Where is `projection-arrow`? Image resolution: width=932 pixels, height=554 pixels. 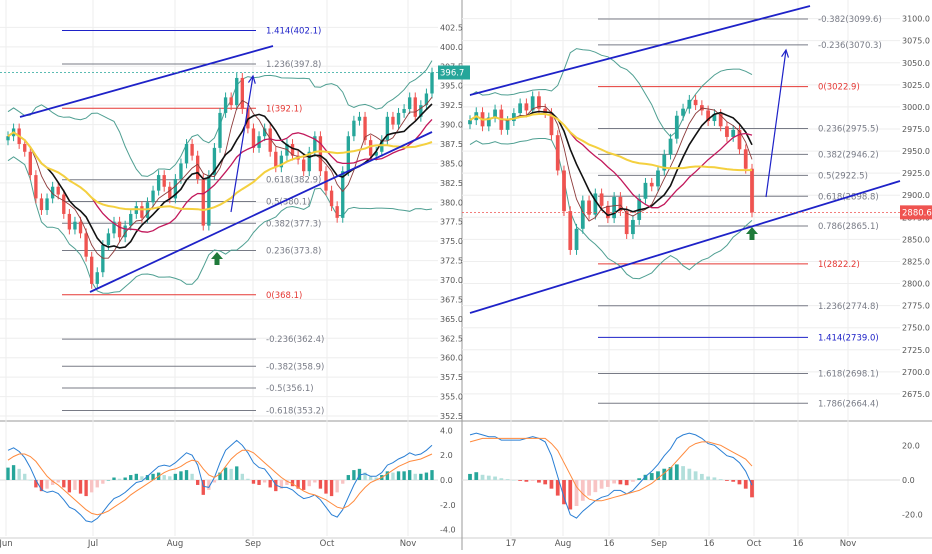 projection-arrow is located at coordinates (776, 123).